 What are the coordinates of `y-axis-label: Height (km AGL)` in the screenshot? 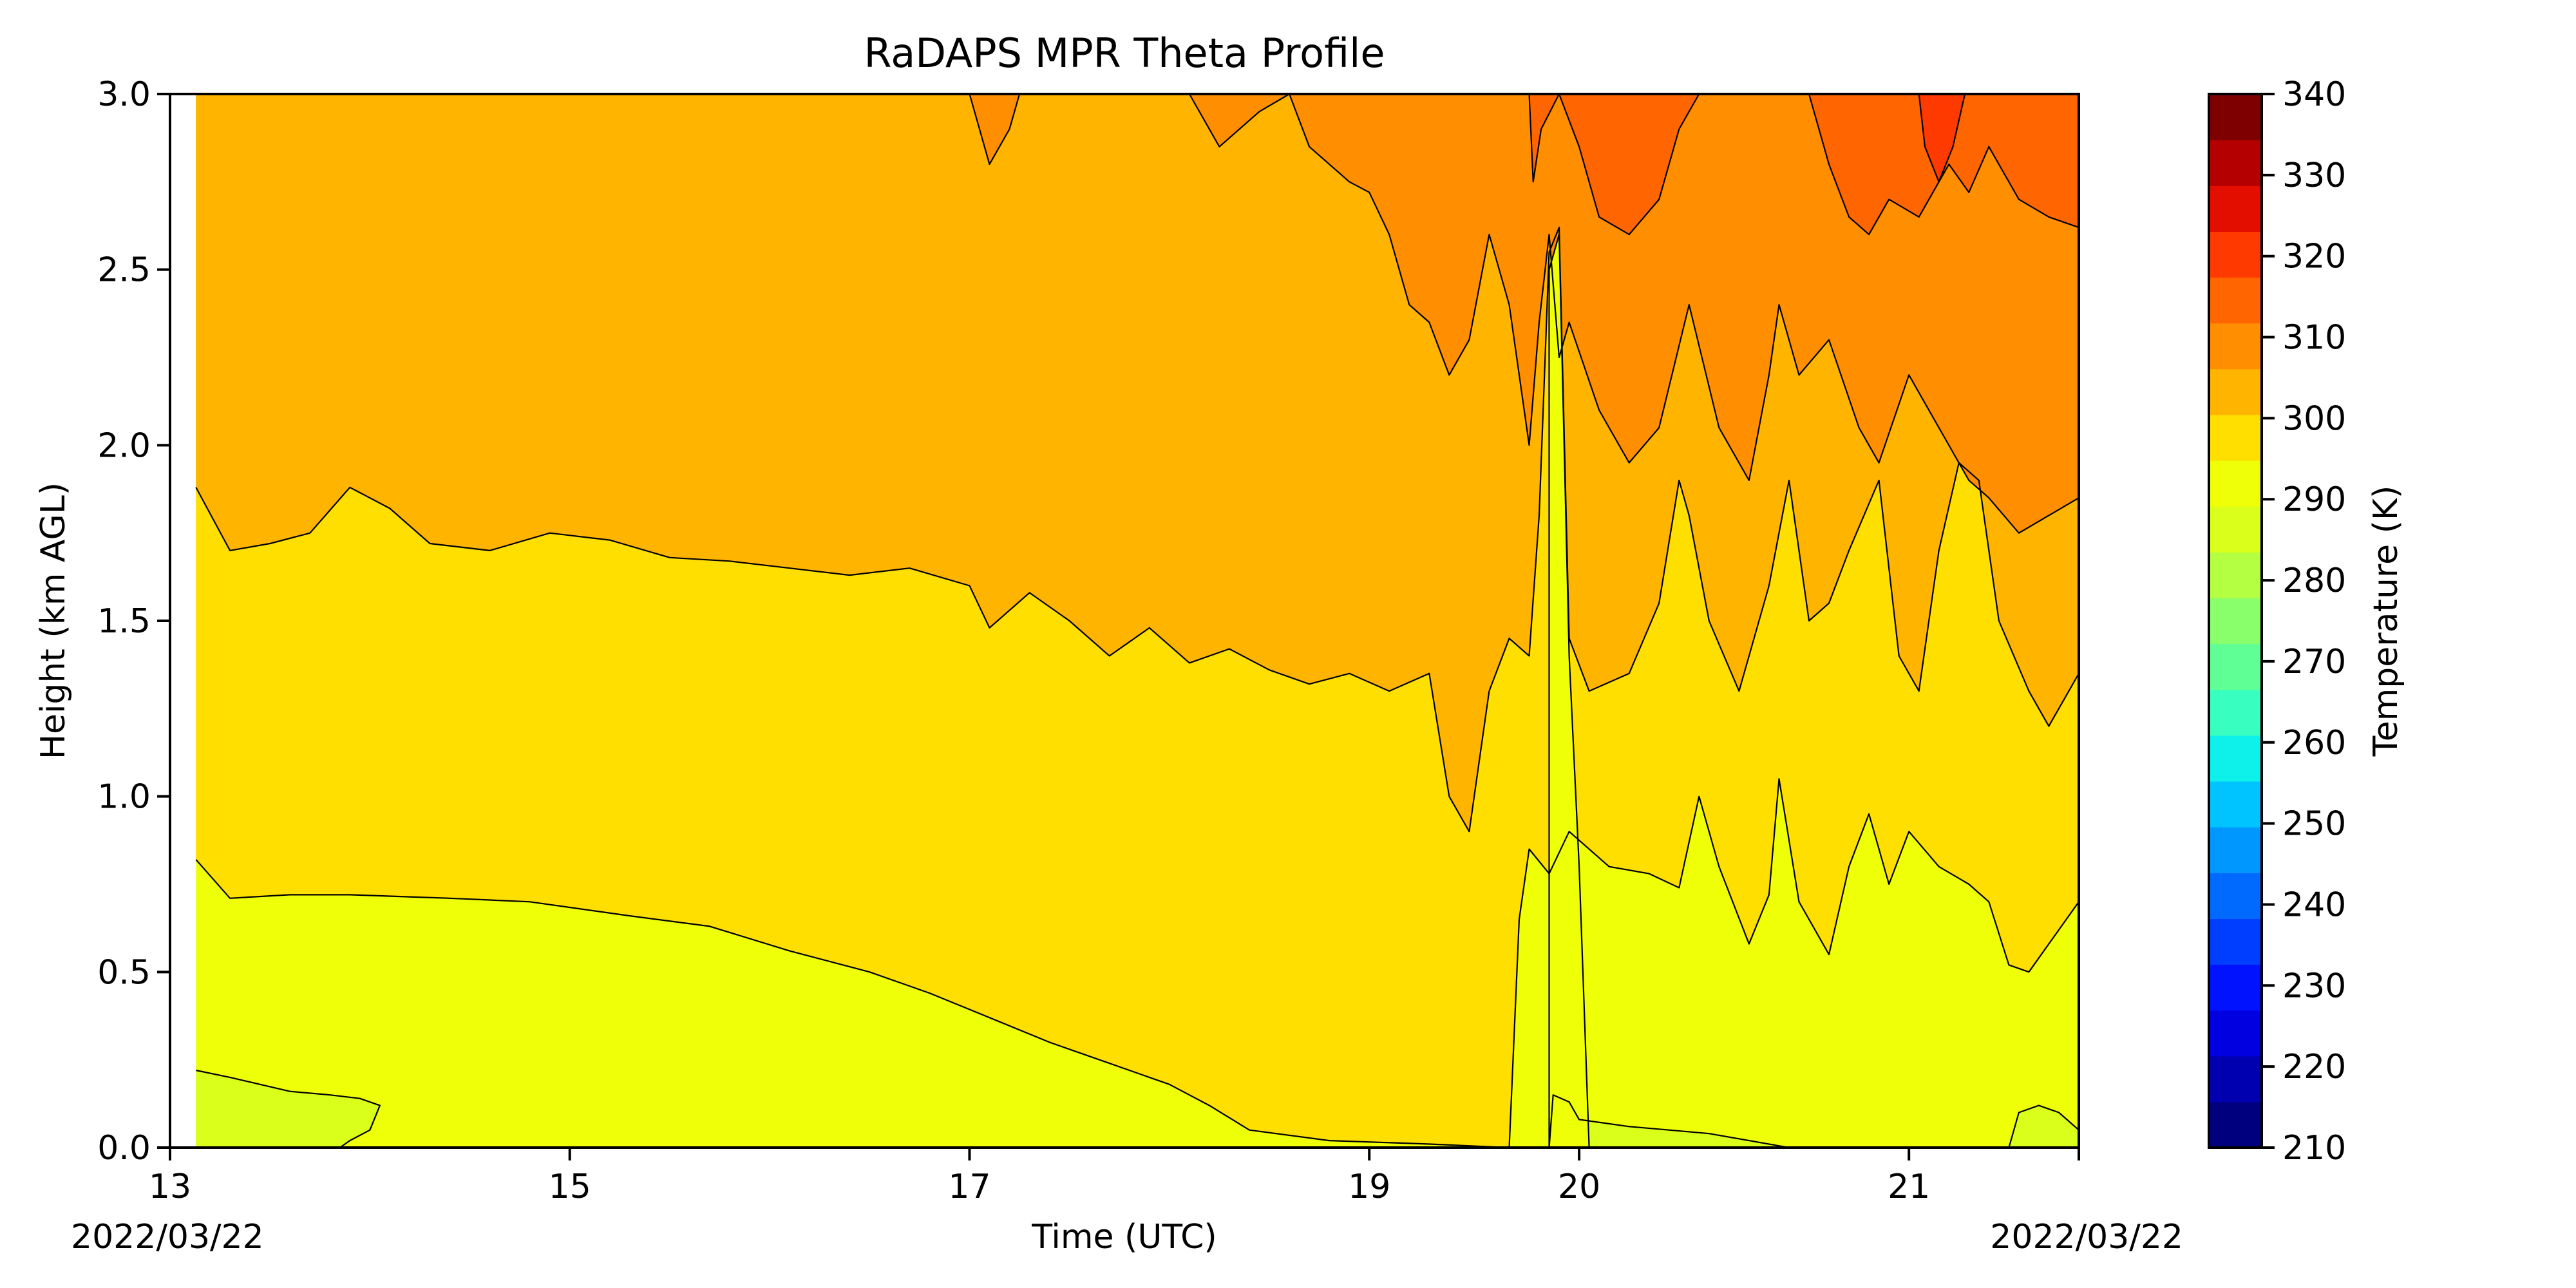 It's located at (54, 620).